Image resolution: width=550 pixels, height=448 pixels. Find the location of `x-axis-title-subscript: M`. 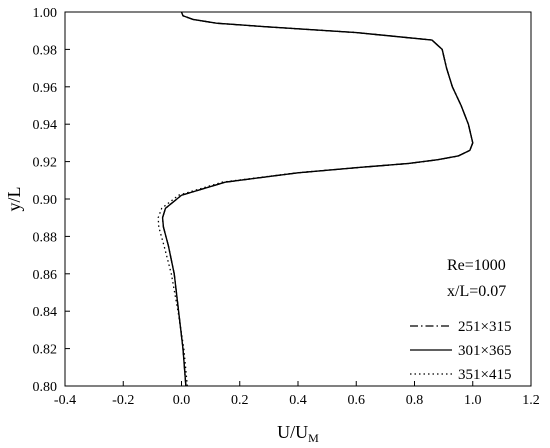

x-axis-title-subscript: M is located at coordinates (313, 438).